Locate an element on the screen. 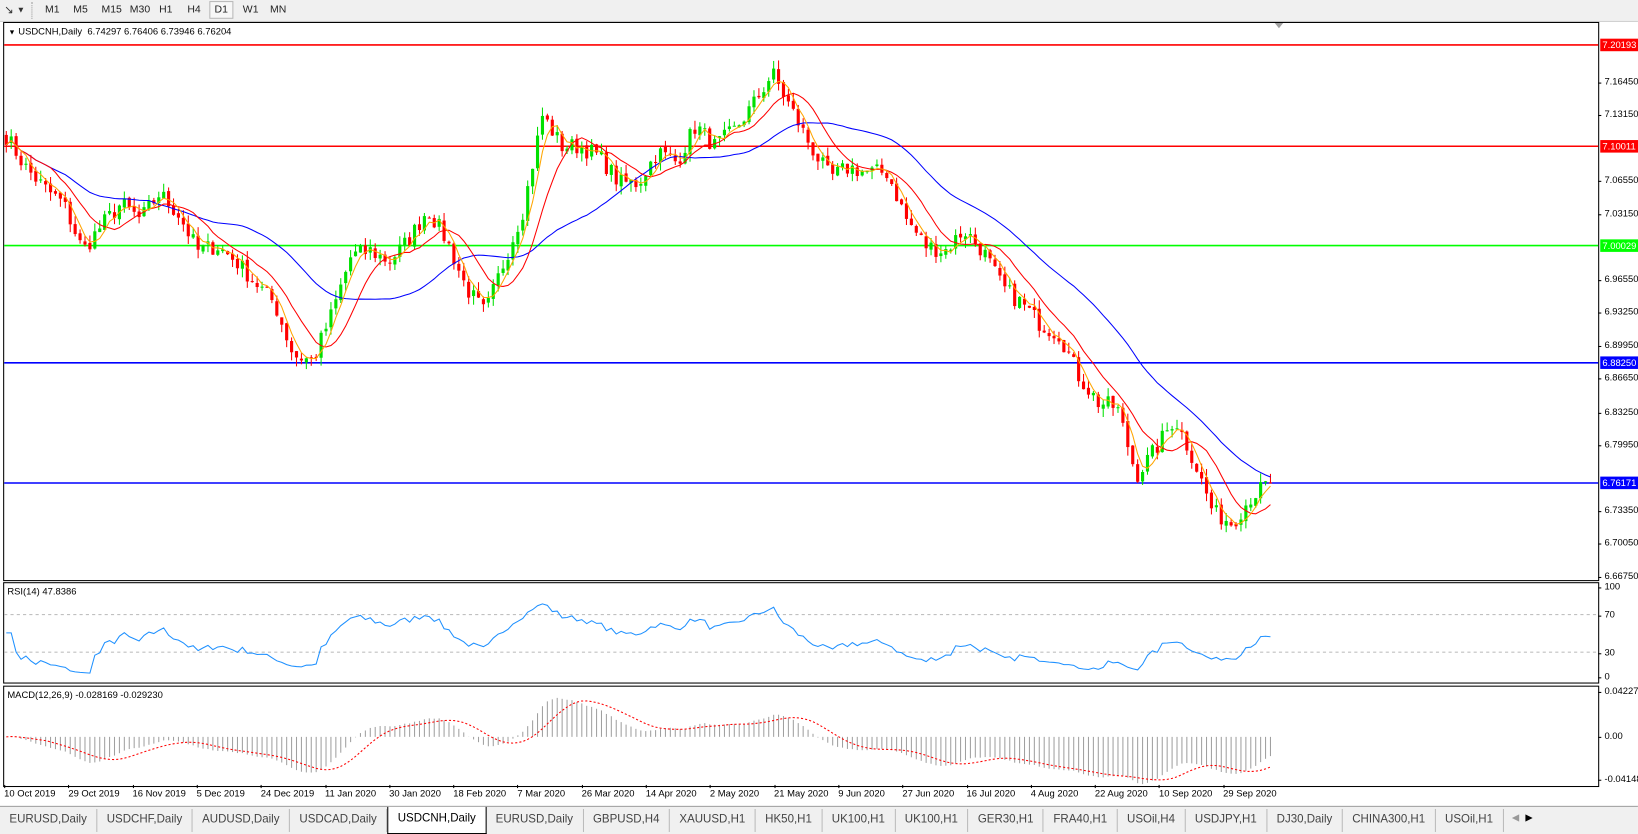 The image size is (1638, 834). toolbar-grip is located at coordinates (32, 10).